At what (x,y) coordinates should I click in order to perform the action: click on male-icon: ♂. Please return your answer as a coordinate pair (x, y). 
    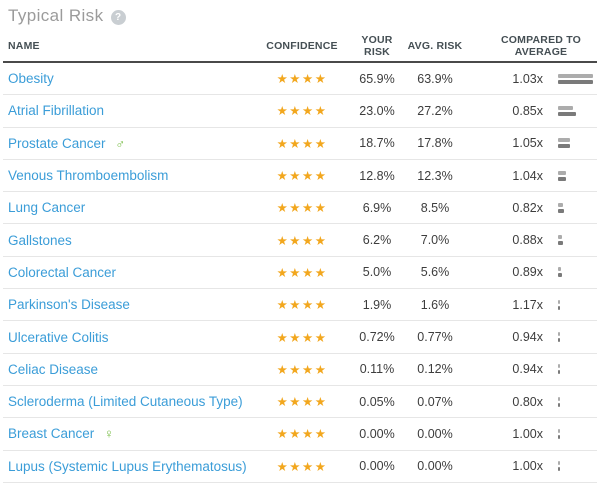
    Looking at the image, I should click on (120, 143).